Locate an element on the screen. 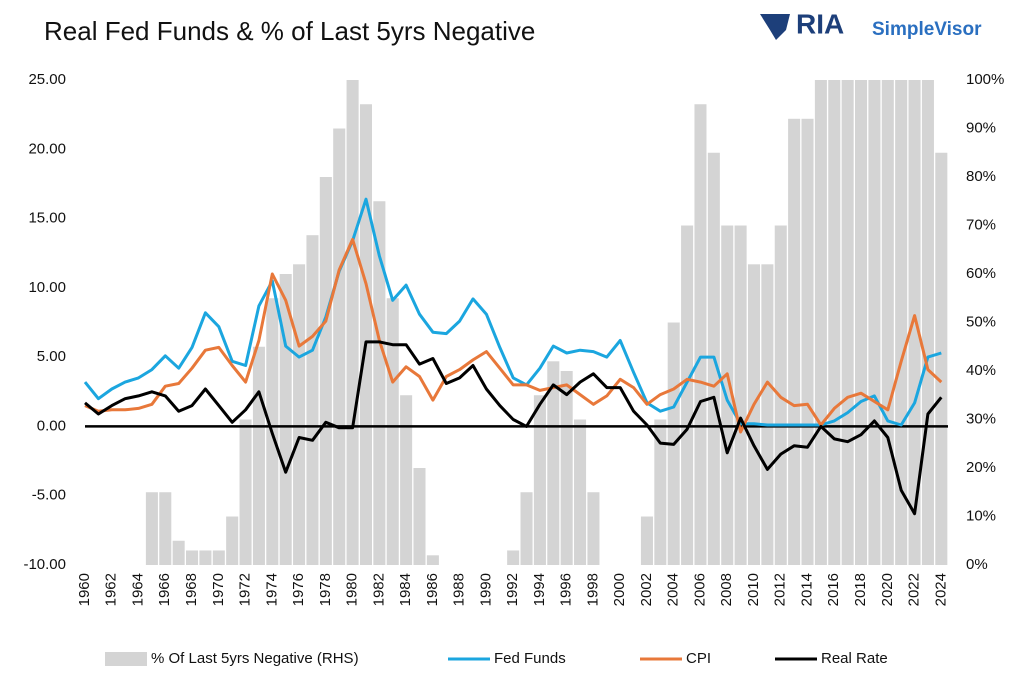 The image size is (1024, 688). x-tick-label: 1976 is located at coordinates (298, 589).